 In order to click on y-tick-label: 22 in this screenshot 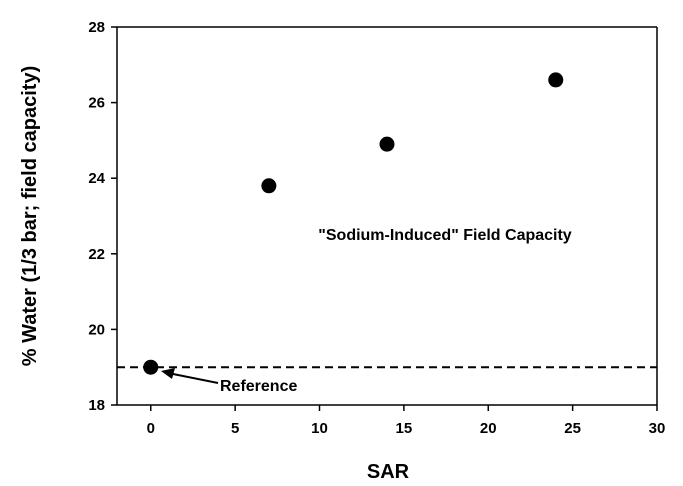, I will do `click(96, 254)`.